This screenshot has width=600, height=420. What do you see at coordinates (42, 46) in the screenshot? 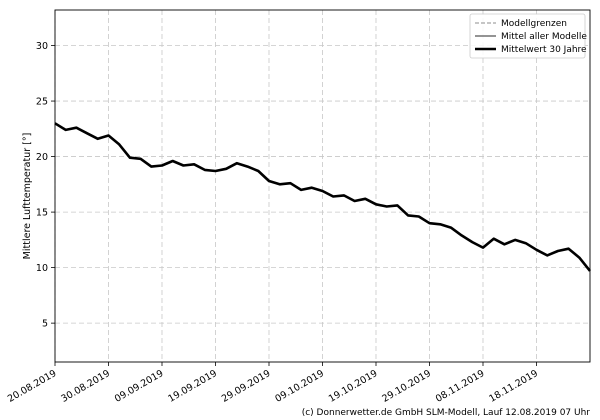
I see `y-tick-label: 30` at bounding box center [42, 46].